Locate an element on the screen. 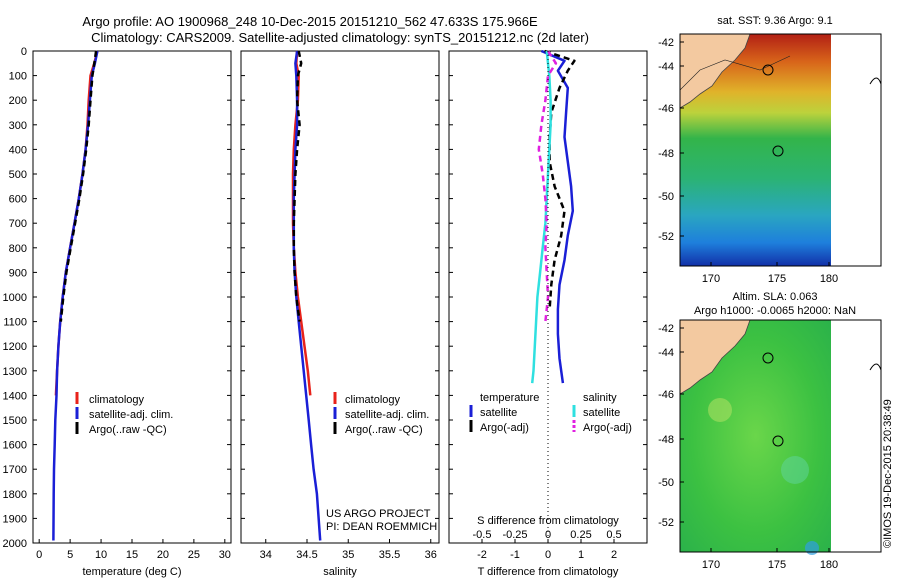  sst-coastline-fragment is located at coordinates (875, 81).